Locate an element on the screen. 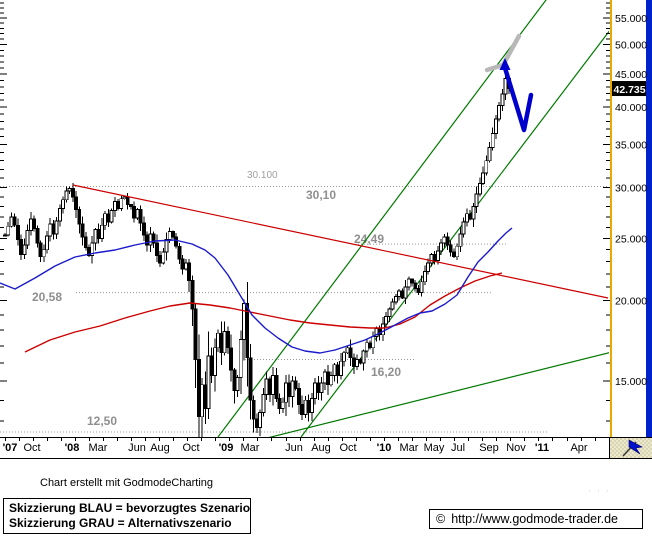 This screenshot has width=652, height=544. level-label: 20,58 is located at coordinates (47, 297).